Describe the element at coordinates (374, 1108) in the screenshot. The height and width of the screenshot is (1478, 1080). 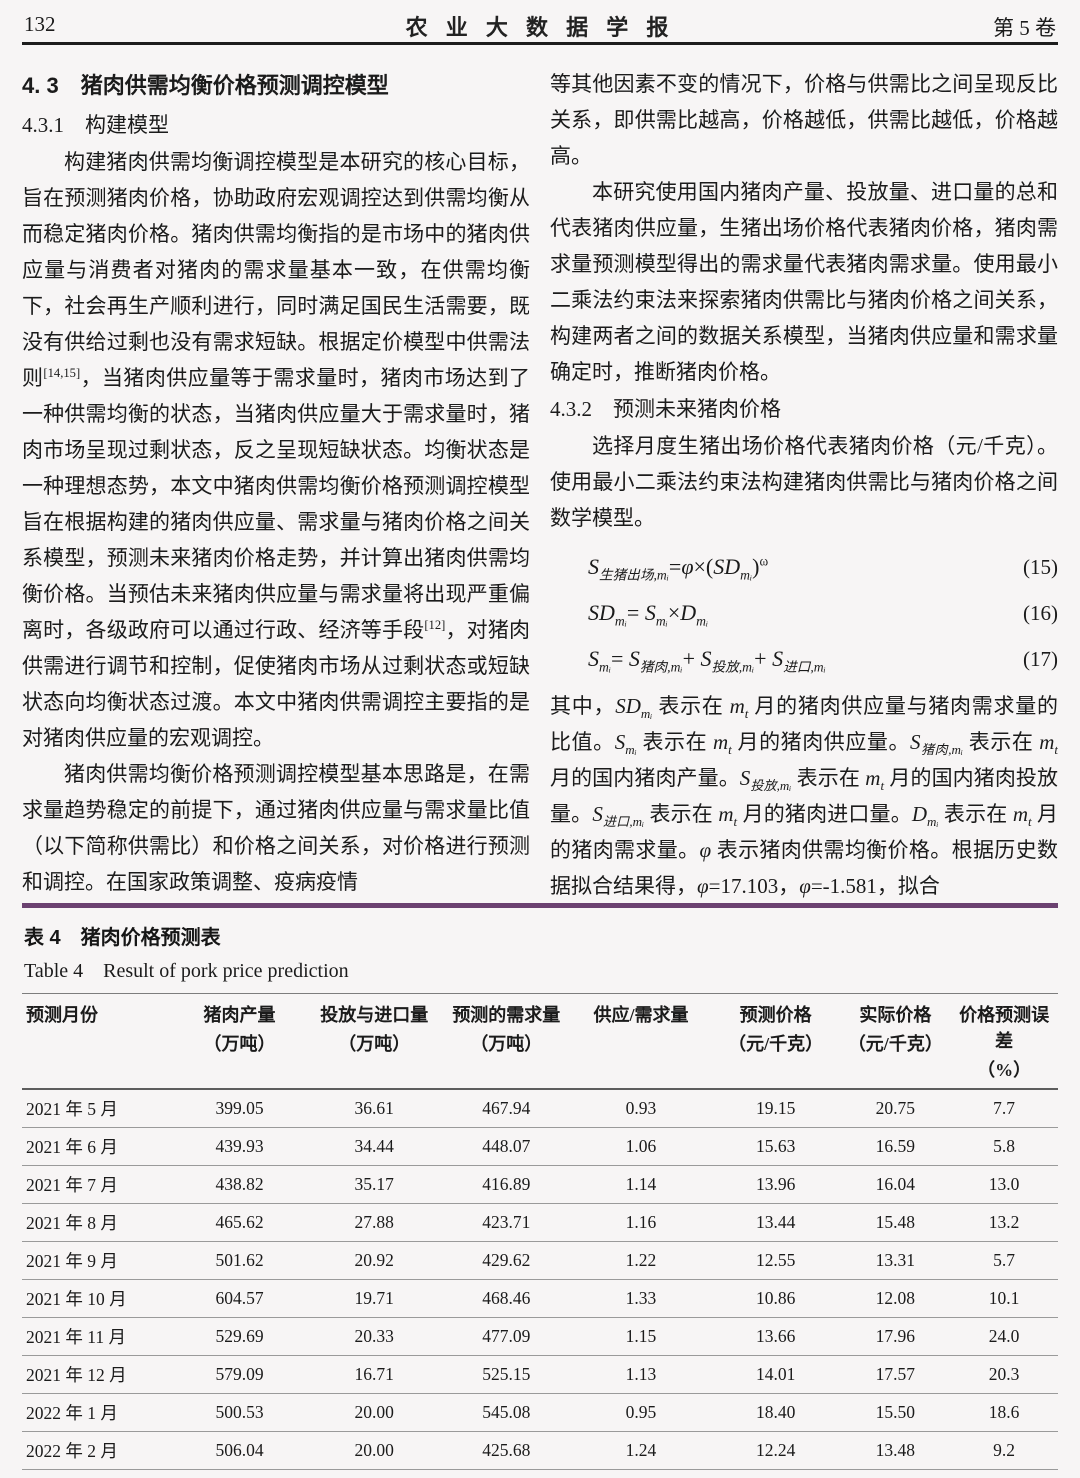
I see `table-cell: 36.61` at that location.